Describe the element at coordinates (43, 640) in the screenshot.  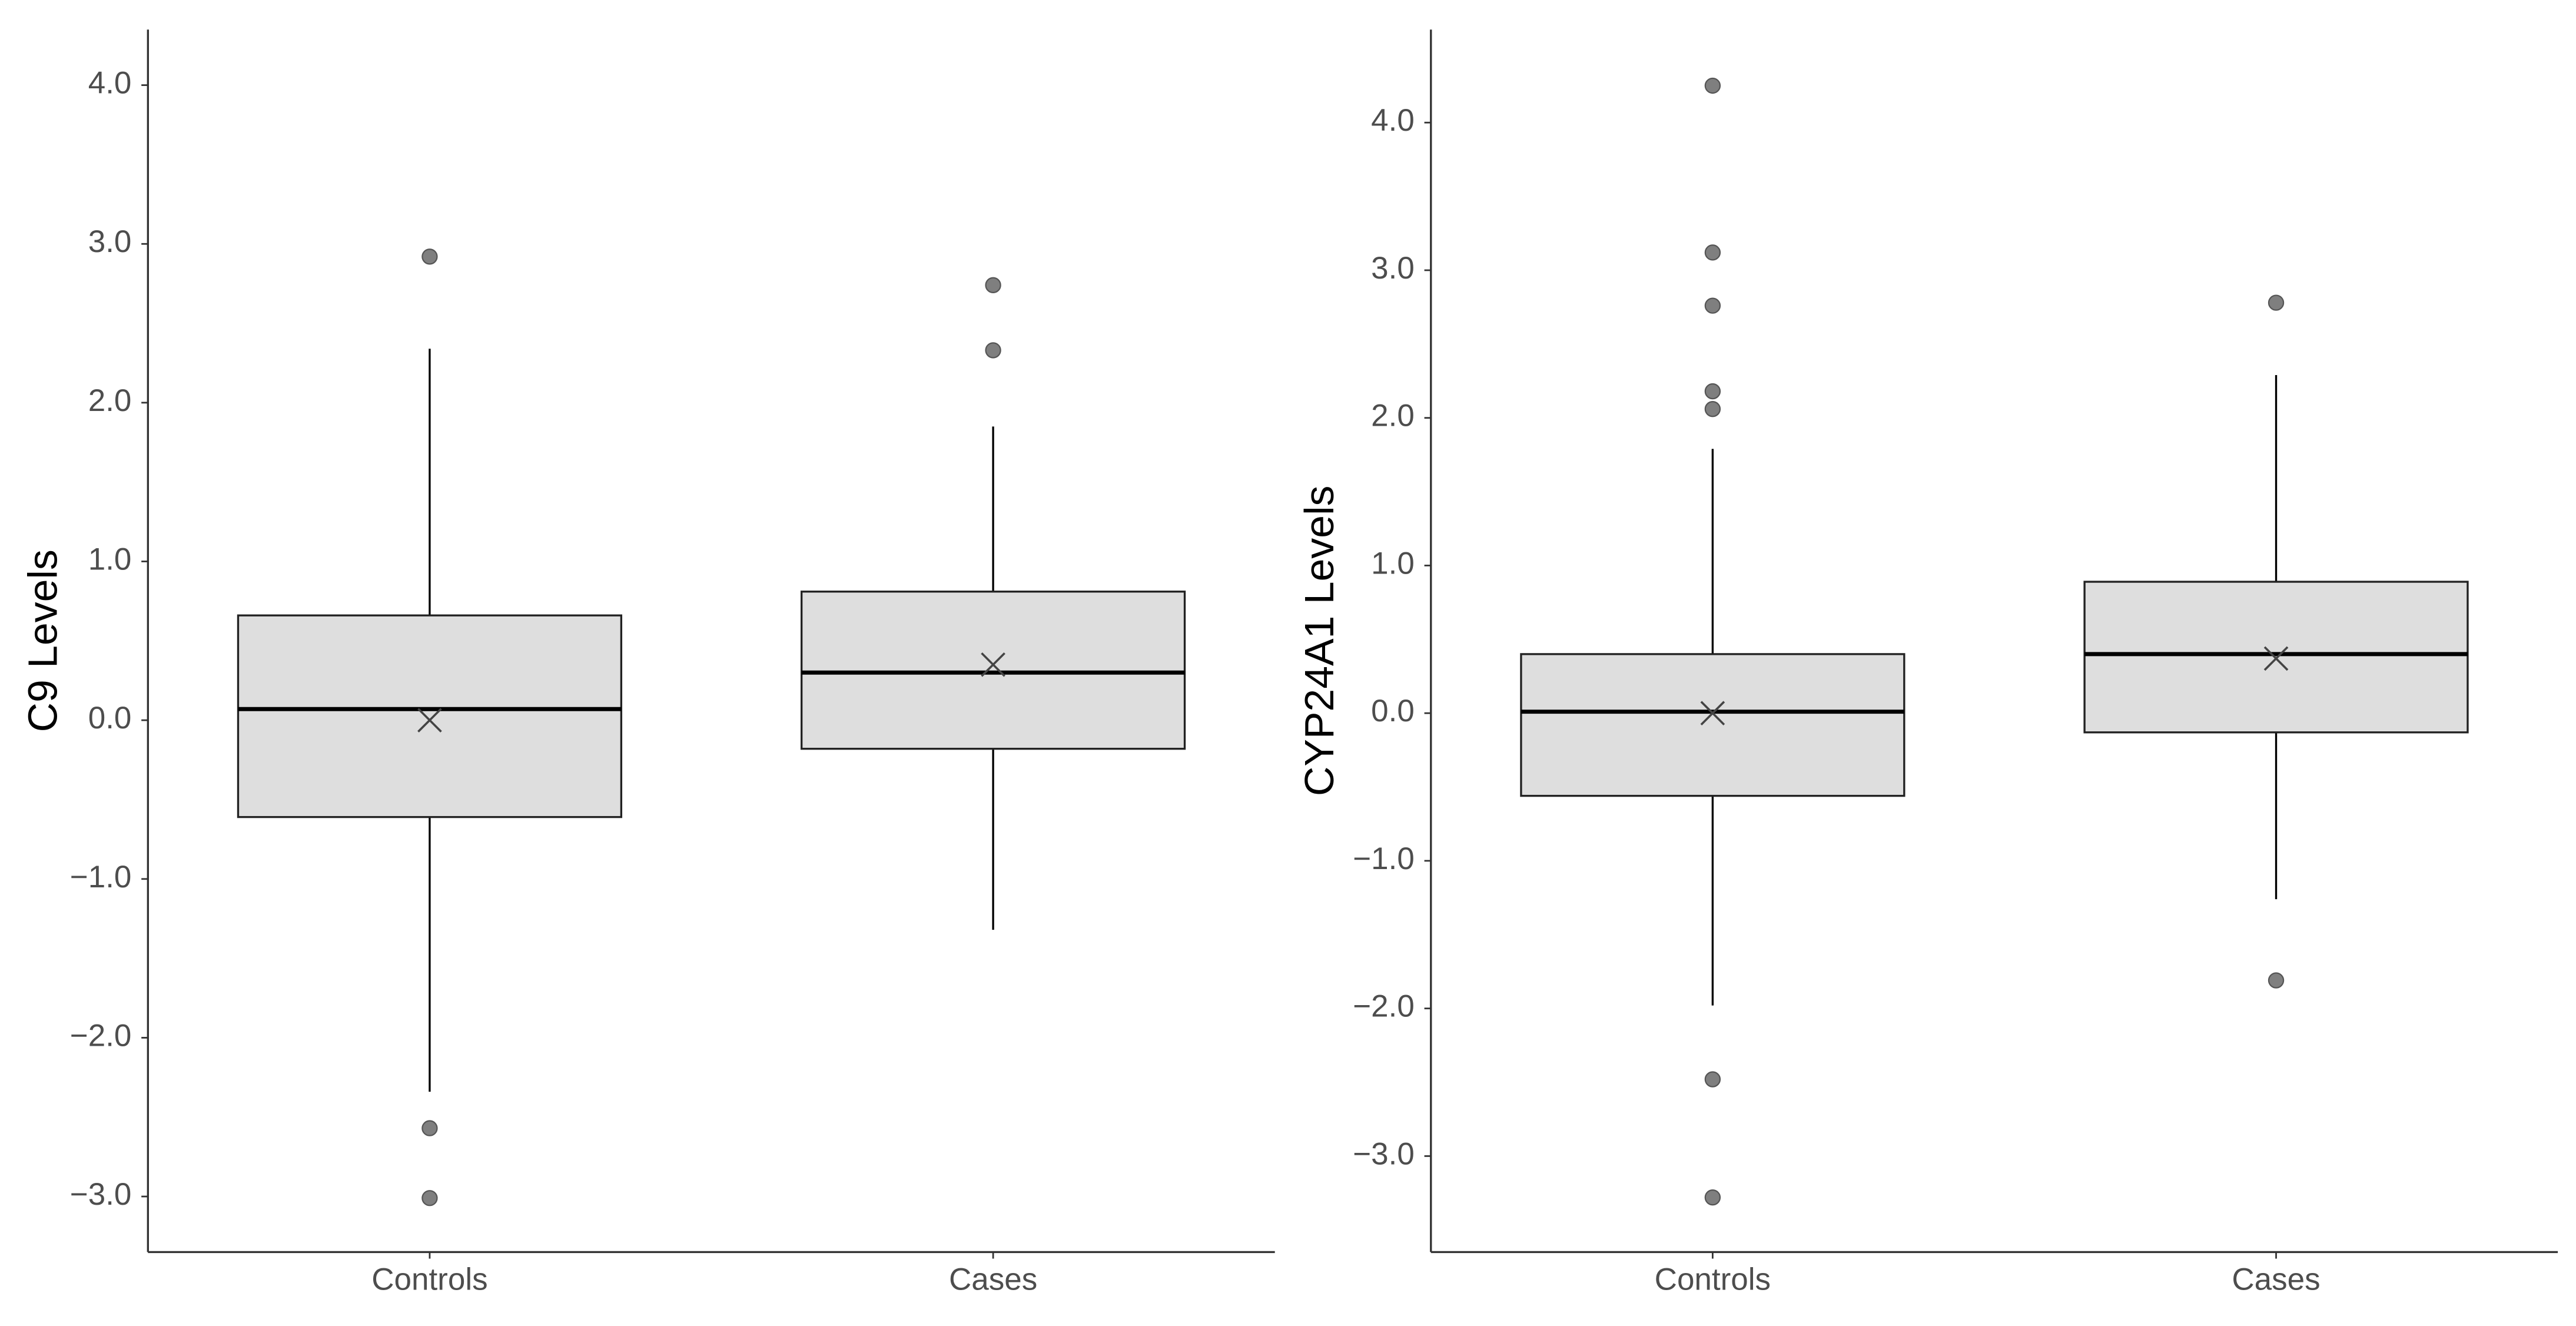
I see `y-axis-label: C9 Levels` at that location.